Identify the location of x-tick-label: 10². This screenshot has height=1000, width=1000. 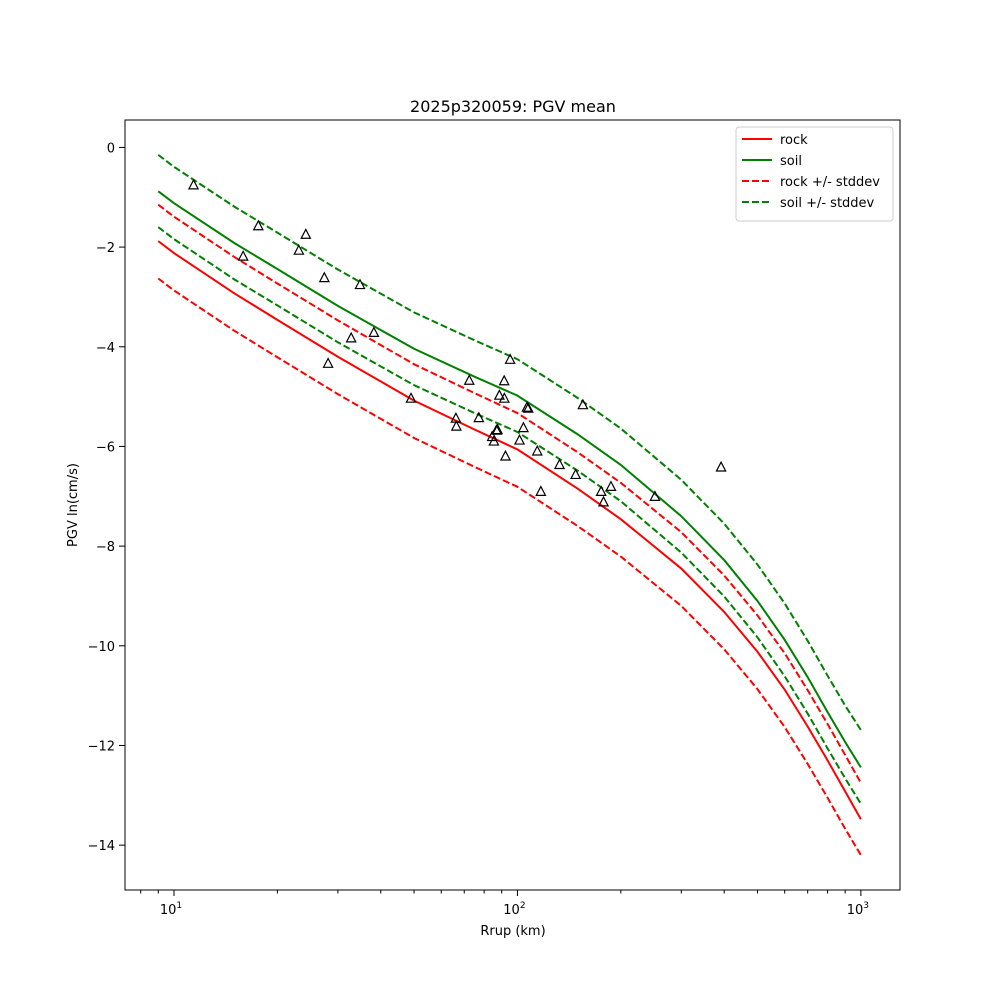
(514, 909).